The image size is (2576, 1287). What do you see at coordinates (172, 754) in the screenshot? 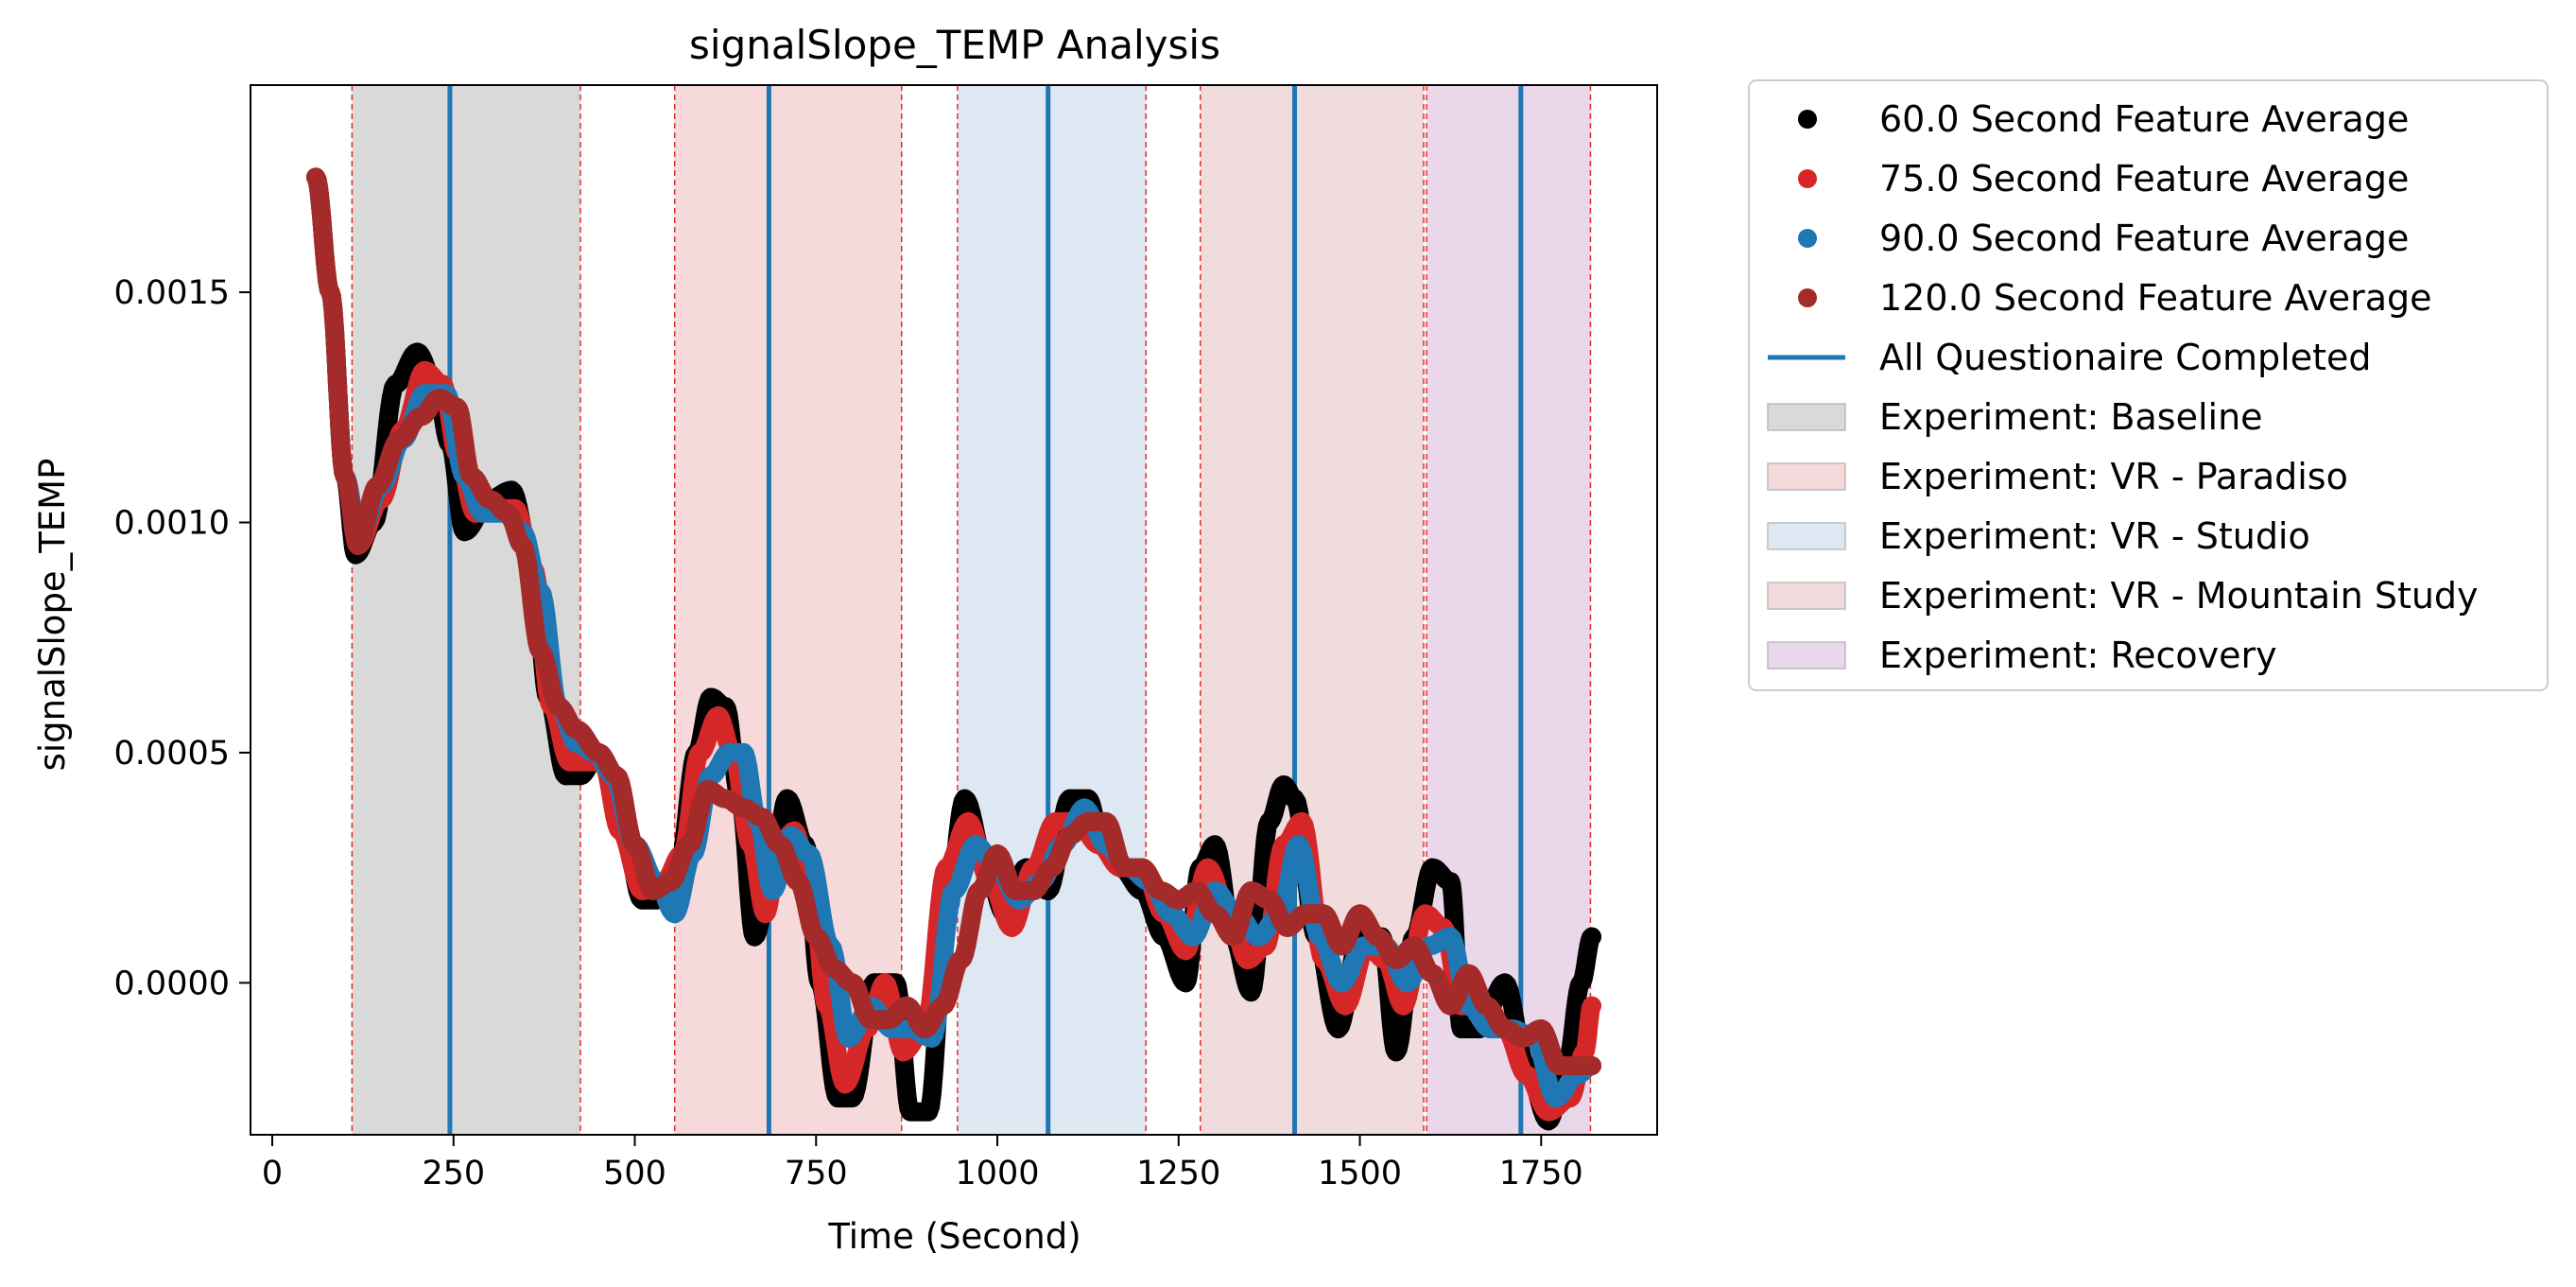
I see `y-tick-label: 0.0005` at bounding box center [172, 754].